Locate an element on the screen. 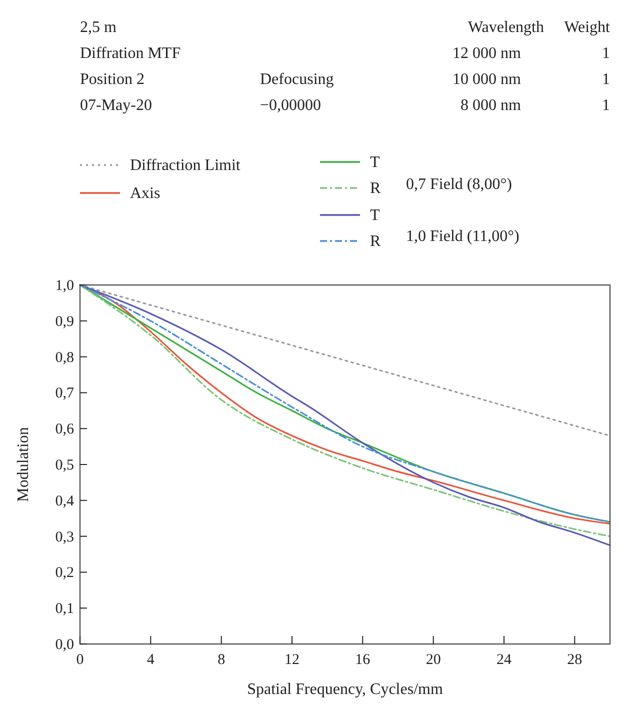 Image resolution: width=623 pixels, height=710 pixels. x-axis-title: Spatial Frequency, Cycles/mm is located at coordinates (345, 689).